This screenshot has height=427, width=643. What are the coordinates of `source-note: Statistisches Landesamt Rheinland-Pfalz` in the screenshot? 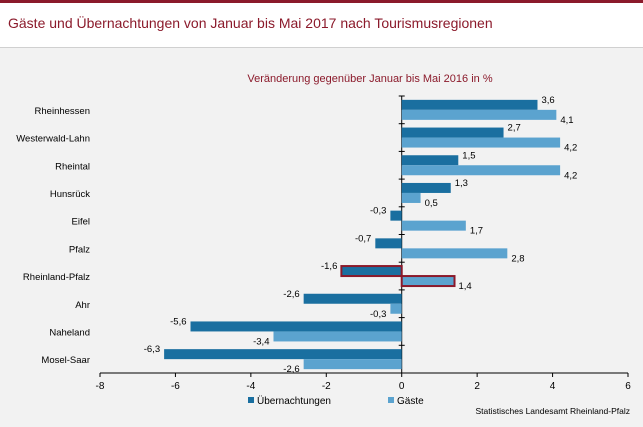 It's located at (553, 411).